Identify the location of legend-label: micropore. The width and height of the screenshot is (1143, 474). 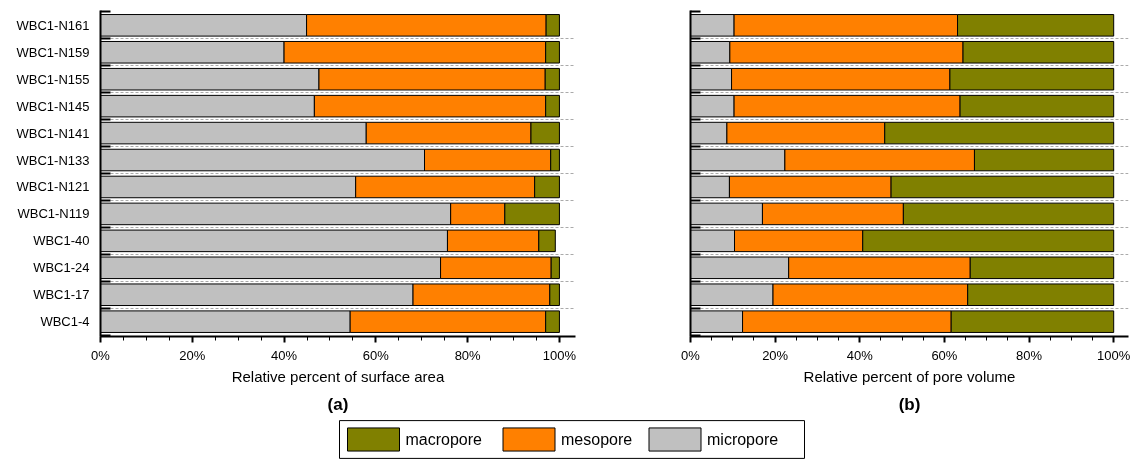
(743, 439).